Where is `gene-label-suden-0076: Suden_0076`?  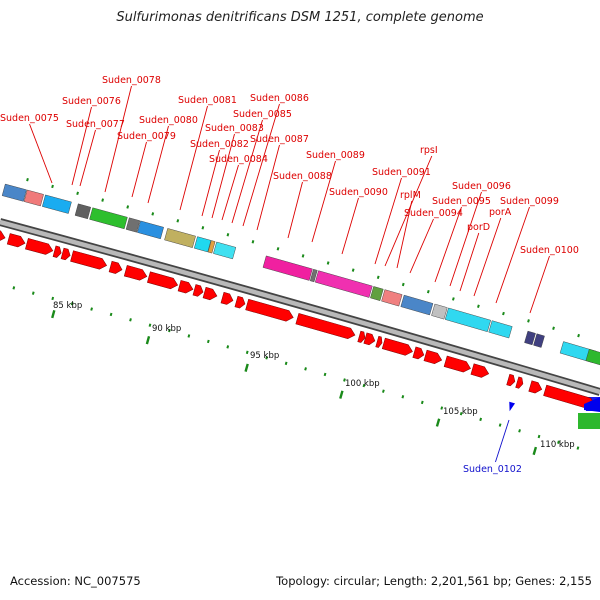 gene-label-suden-0076: Suden_0076 is located at coordinates (91, 141).